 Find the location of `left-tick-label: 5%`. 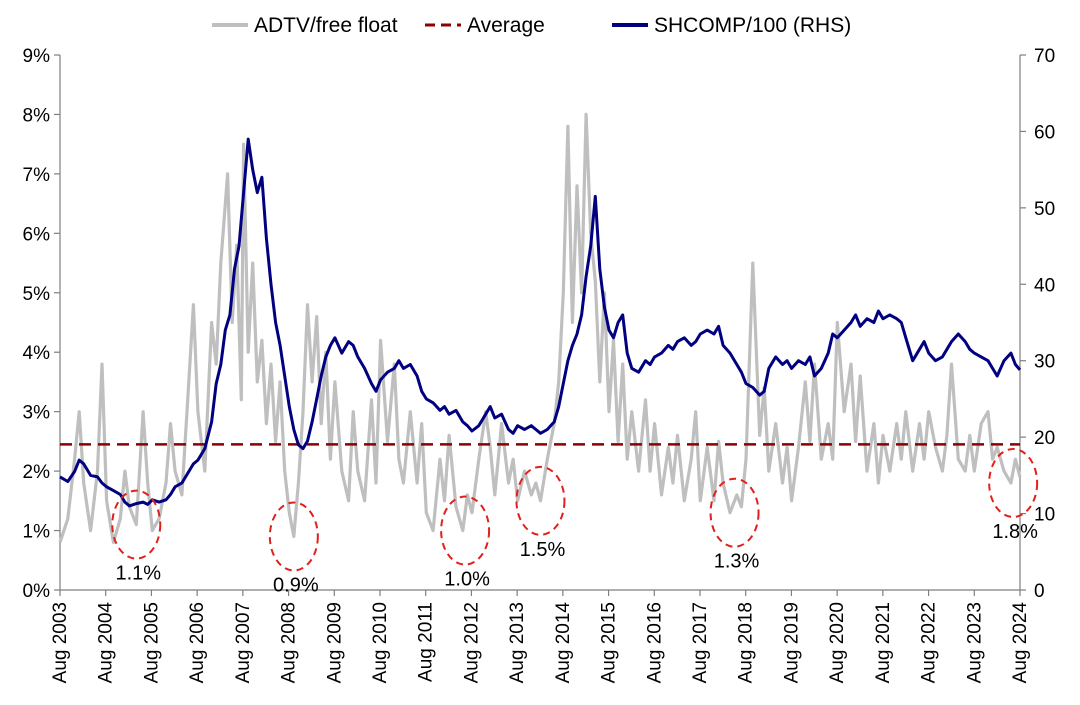

left-tick-label: 5% is located at coordinates (37, 294).